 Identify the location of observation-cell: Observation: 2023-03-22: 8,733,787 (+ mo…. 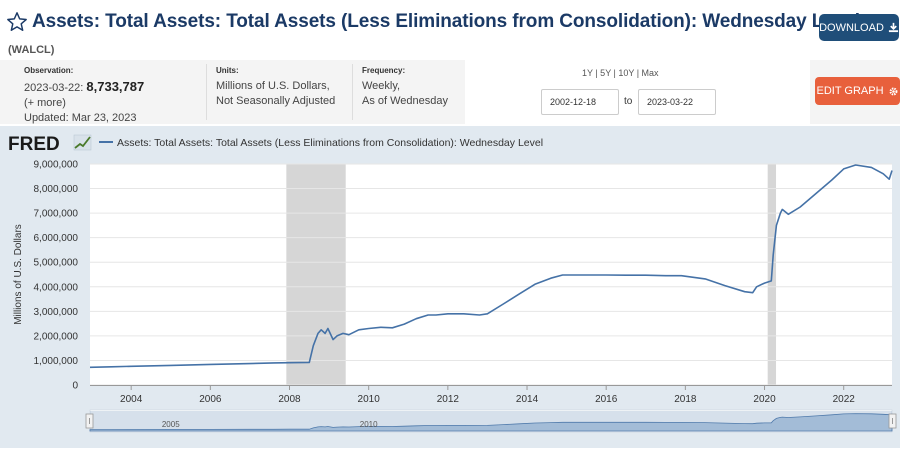
(109, 92).